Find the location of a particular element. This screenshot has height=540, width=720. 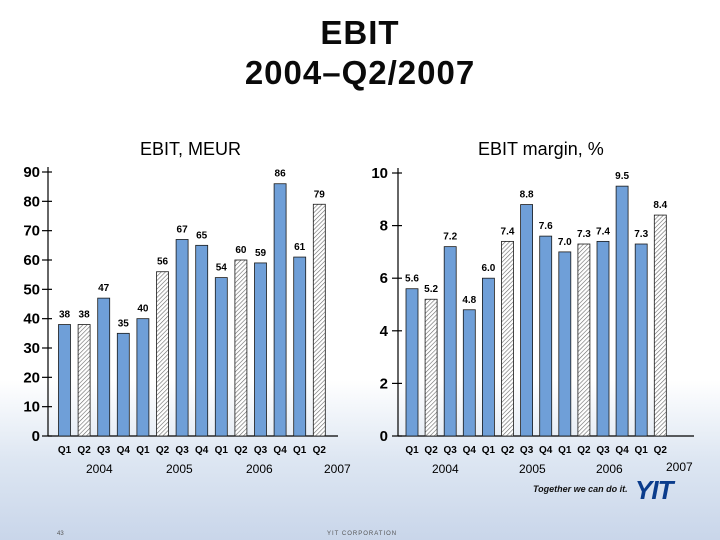

margin-data-label: 7.2 is located at coordinates (450, 237).